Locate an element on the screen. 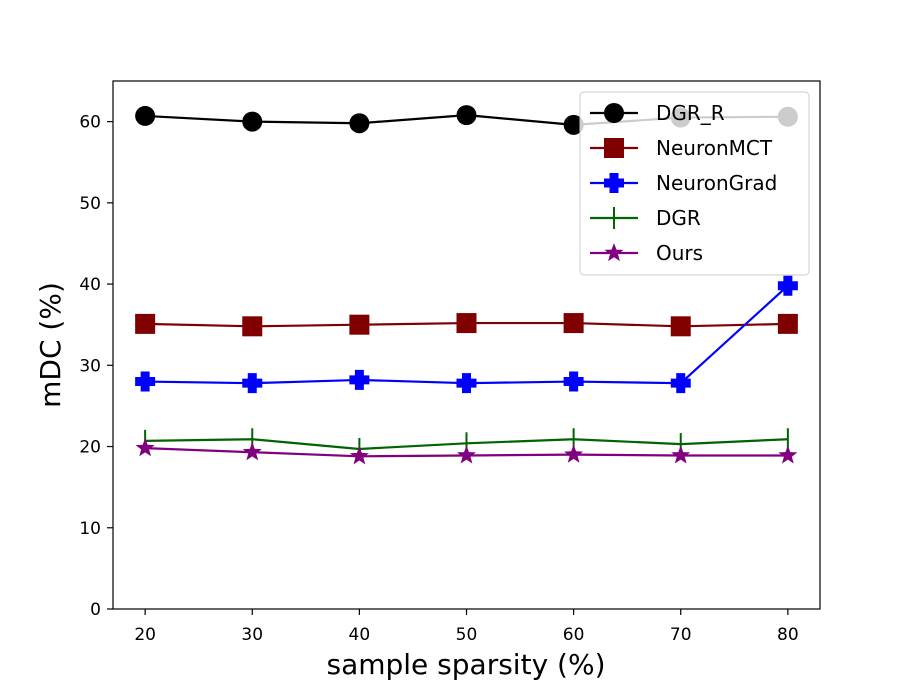 The height and width of the screenshot is (685, 913). x-tick-label: 30 is located at coordinates (252, 635).